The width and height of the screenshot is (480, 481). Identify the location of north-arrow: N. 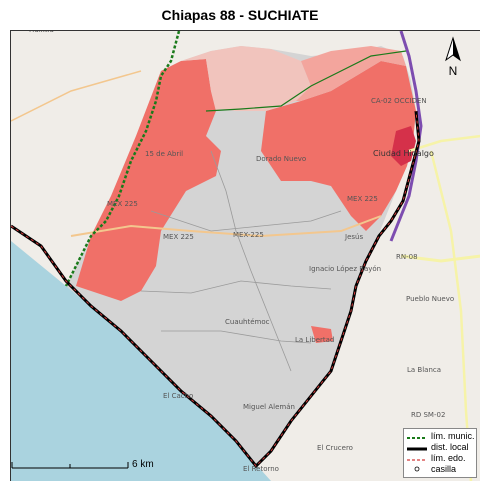
(453, 57).